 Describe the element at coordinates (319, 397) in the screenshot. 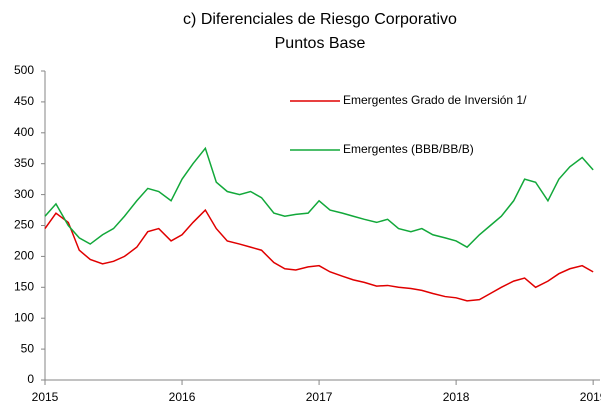

I see `x-tick-label: 2017` at that location.